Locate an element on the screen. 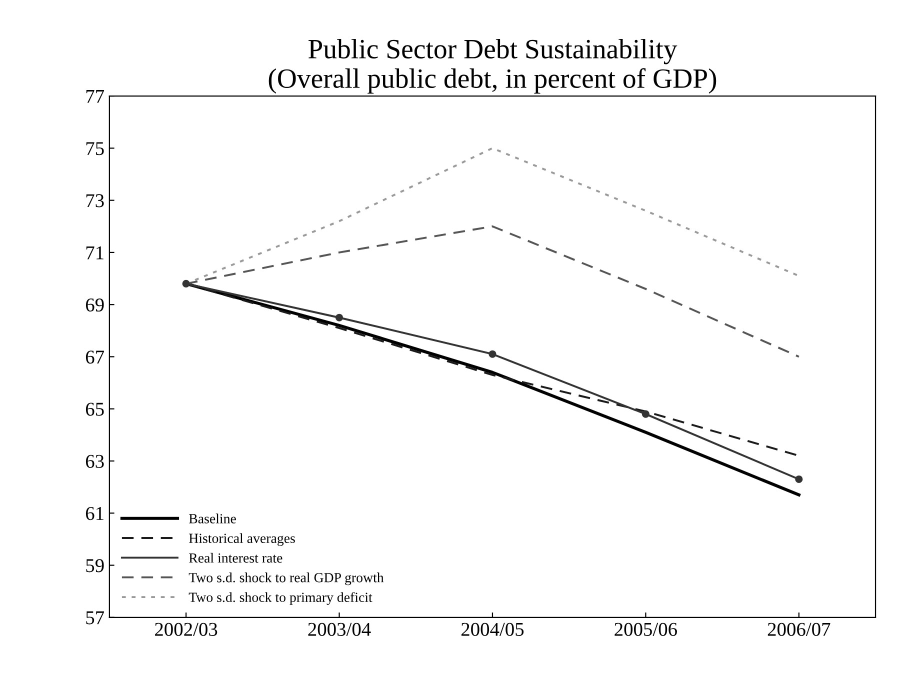  y-tick-label: 57 is located at coordinates (95, 617).